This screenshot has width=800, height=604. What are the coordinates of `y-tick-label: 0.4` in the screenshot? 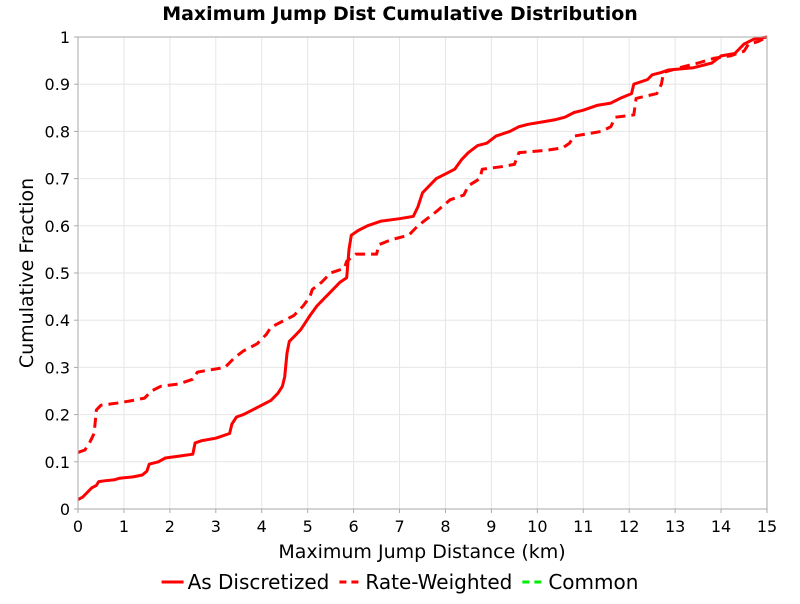 It's located at (57, 320).